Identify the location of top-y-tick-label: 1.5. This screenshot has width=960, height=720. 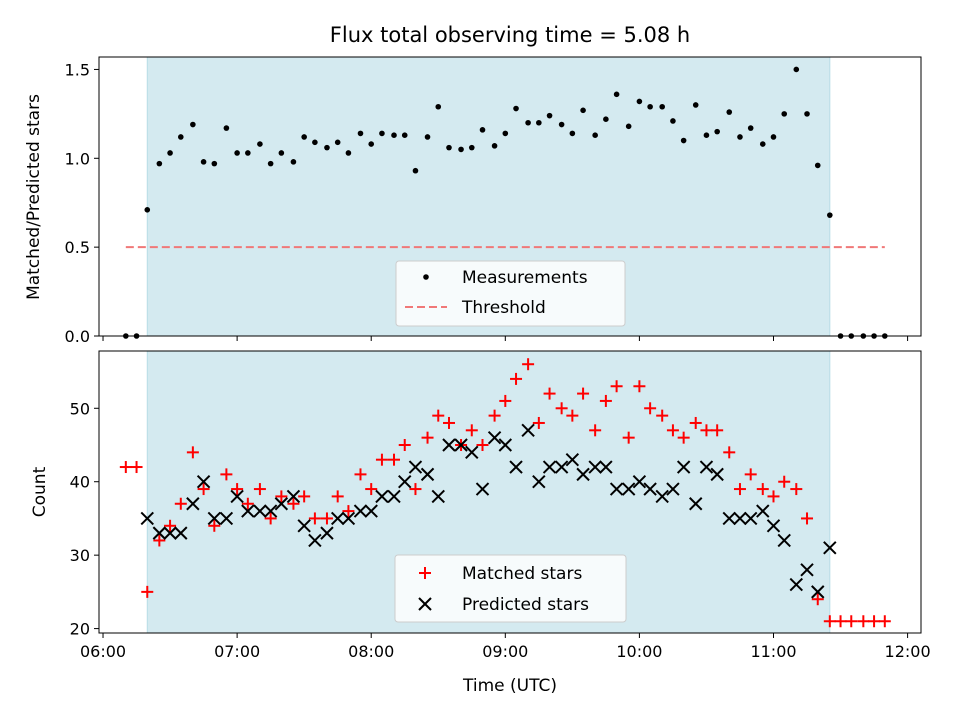
(77, 69).